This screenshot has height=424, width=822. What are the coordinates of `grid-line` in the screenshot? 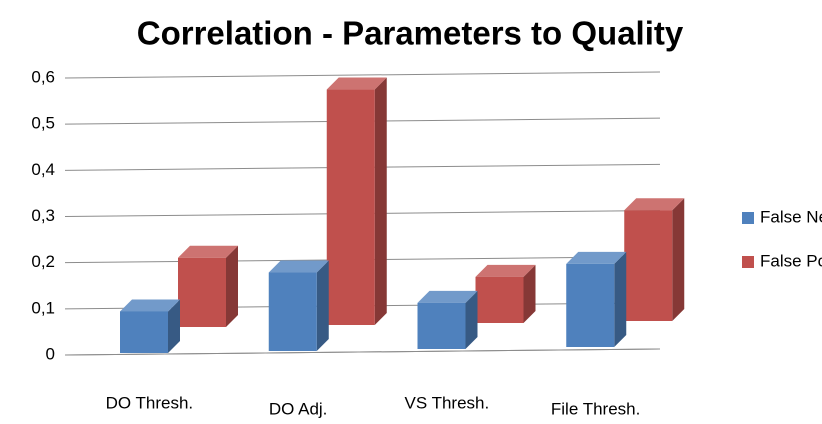 It's located at (362, 75).